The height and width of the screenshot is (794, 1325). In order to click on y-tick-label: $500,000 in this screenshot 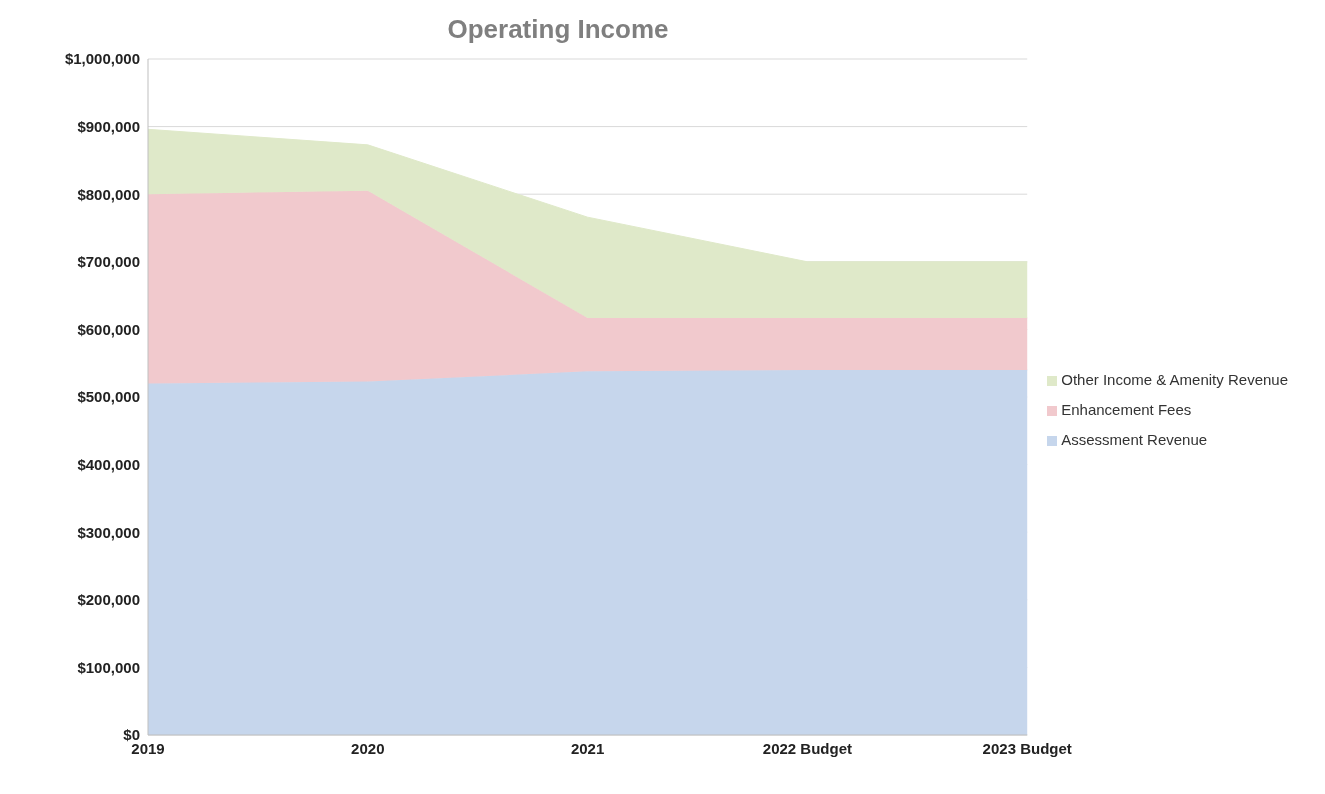, I will do `click(108, 397)`.